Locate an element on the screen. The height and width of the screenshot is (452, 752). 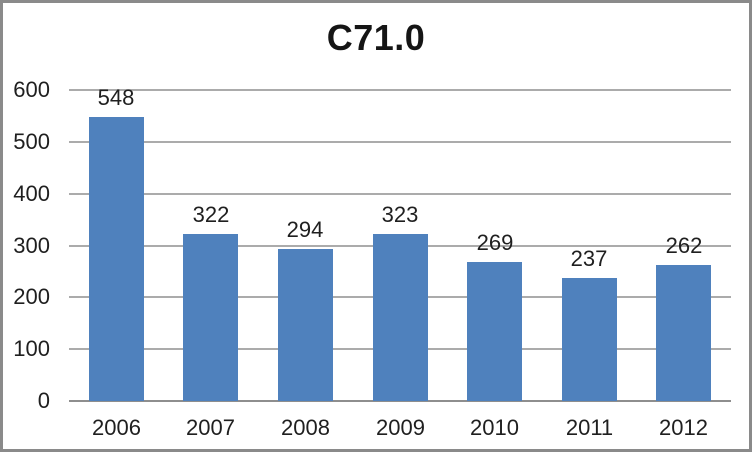
x-axis-tick-label: 2008 is located at coordinates (305, 427).